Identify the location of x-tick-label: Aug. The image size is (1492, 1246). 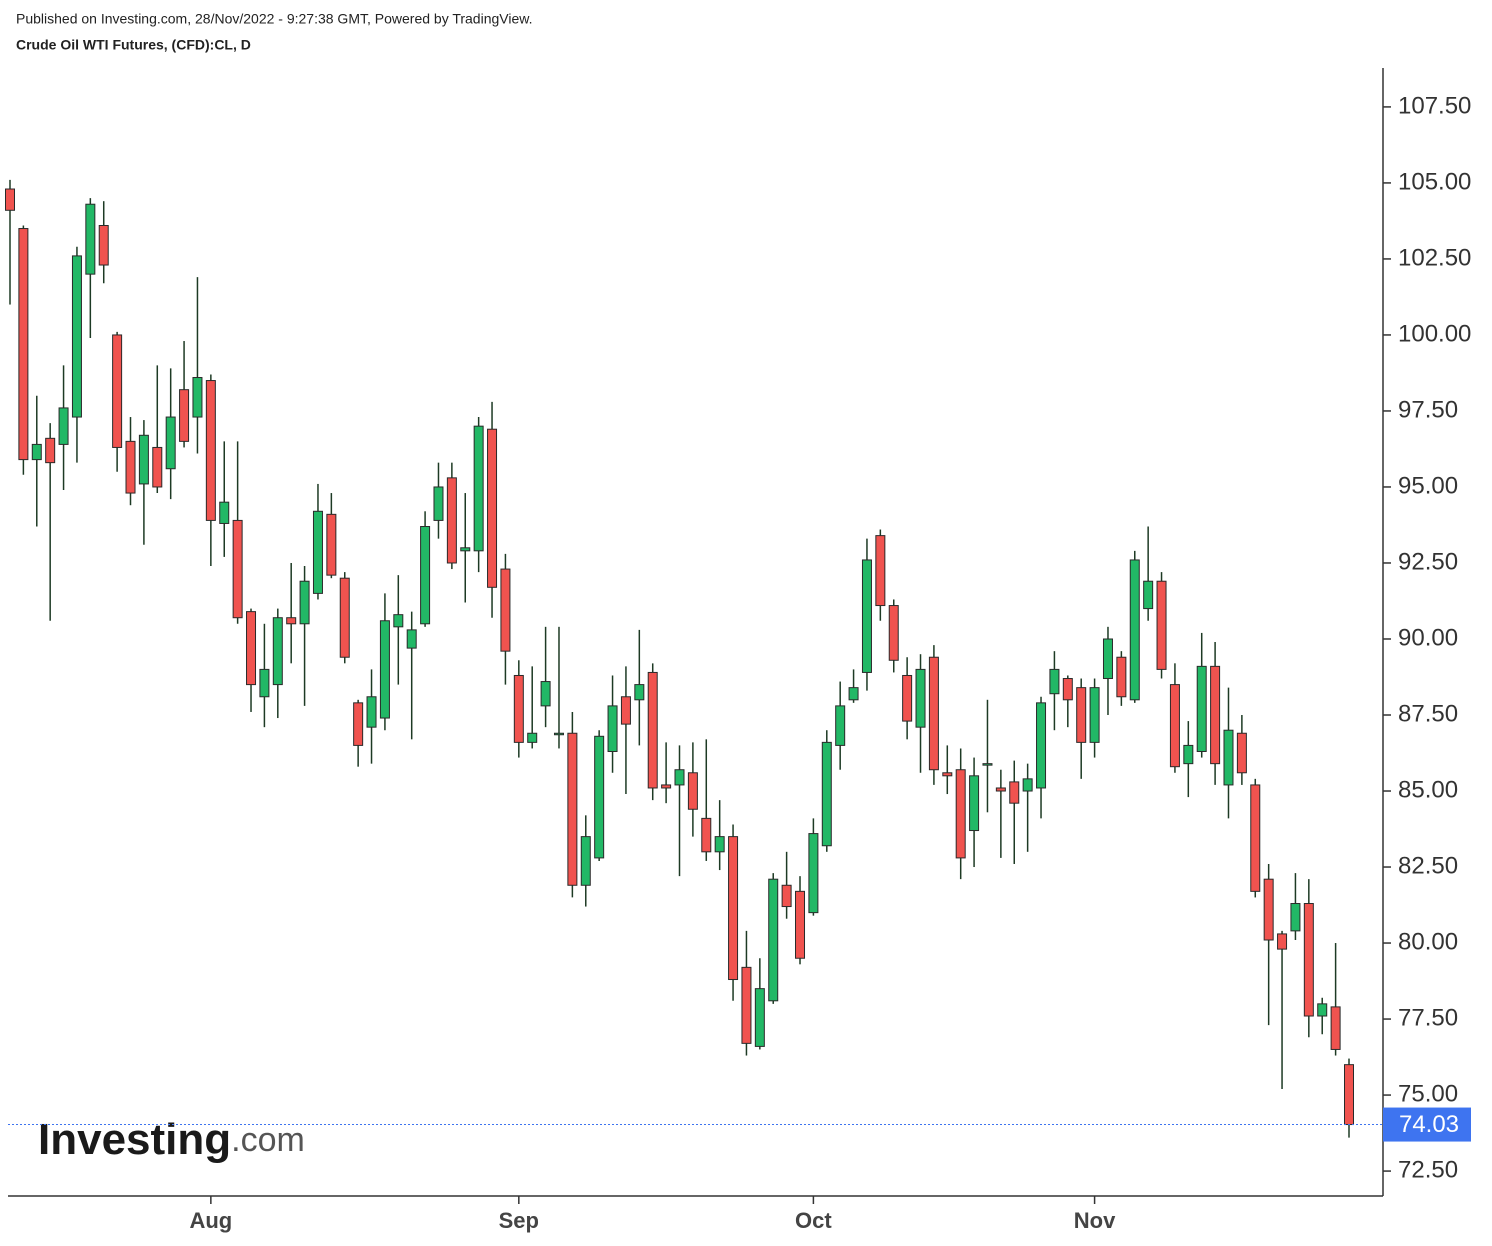
(210, 1220).